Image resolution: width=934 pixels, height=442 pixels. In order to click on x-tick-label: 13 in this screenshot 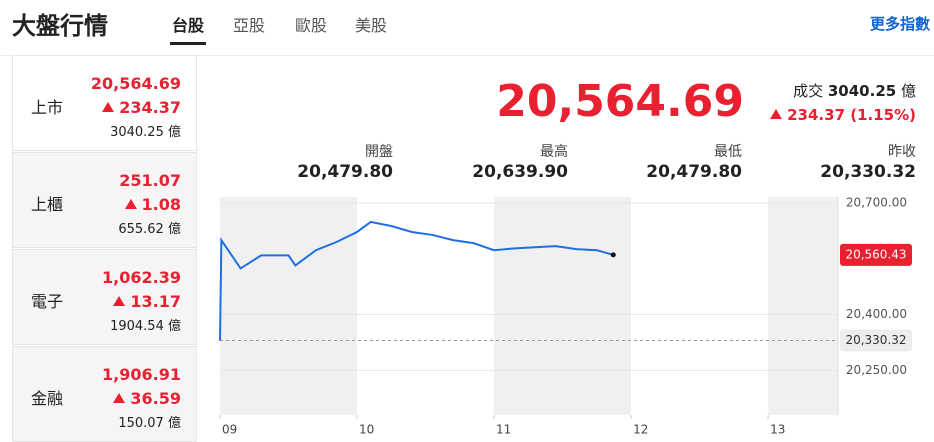, I will do `click(777, 430)`.